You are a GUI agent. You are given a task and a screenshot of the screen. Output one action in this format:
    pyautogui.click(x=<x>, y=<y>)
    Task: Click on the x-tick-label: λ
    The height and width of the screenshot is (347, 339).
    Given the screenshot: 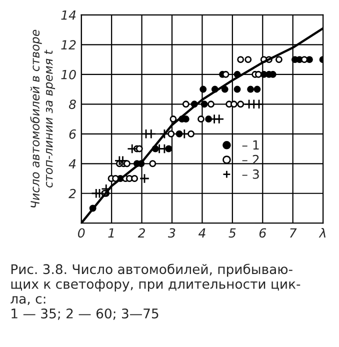 What is the action you would take?
    pyautogui.click(x=322, y=233)
    